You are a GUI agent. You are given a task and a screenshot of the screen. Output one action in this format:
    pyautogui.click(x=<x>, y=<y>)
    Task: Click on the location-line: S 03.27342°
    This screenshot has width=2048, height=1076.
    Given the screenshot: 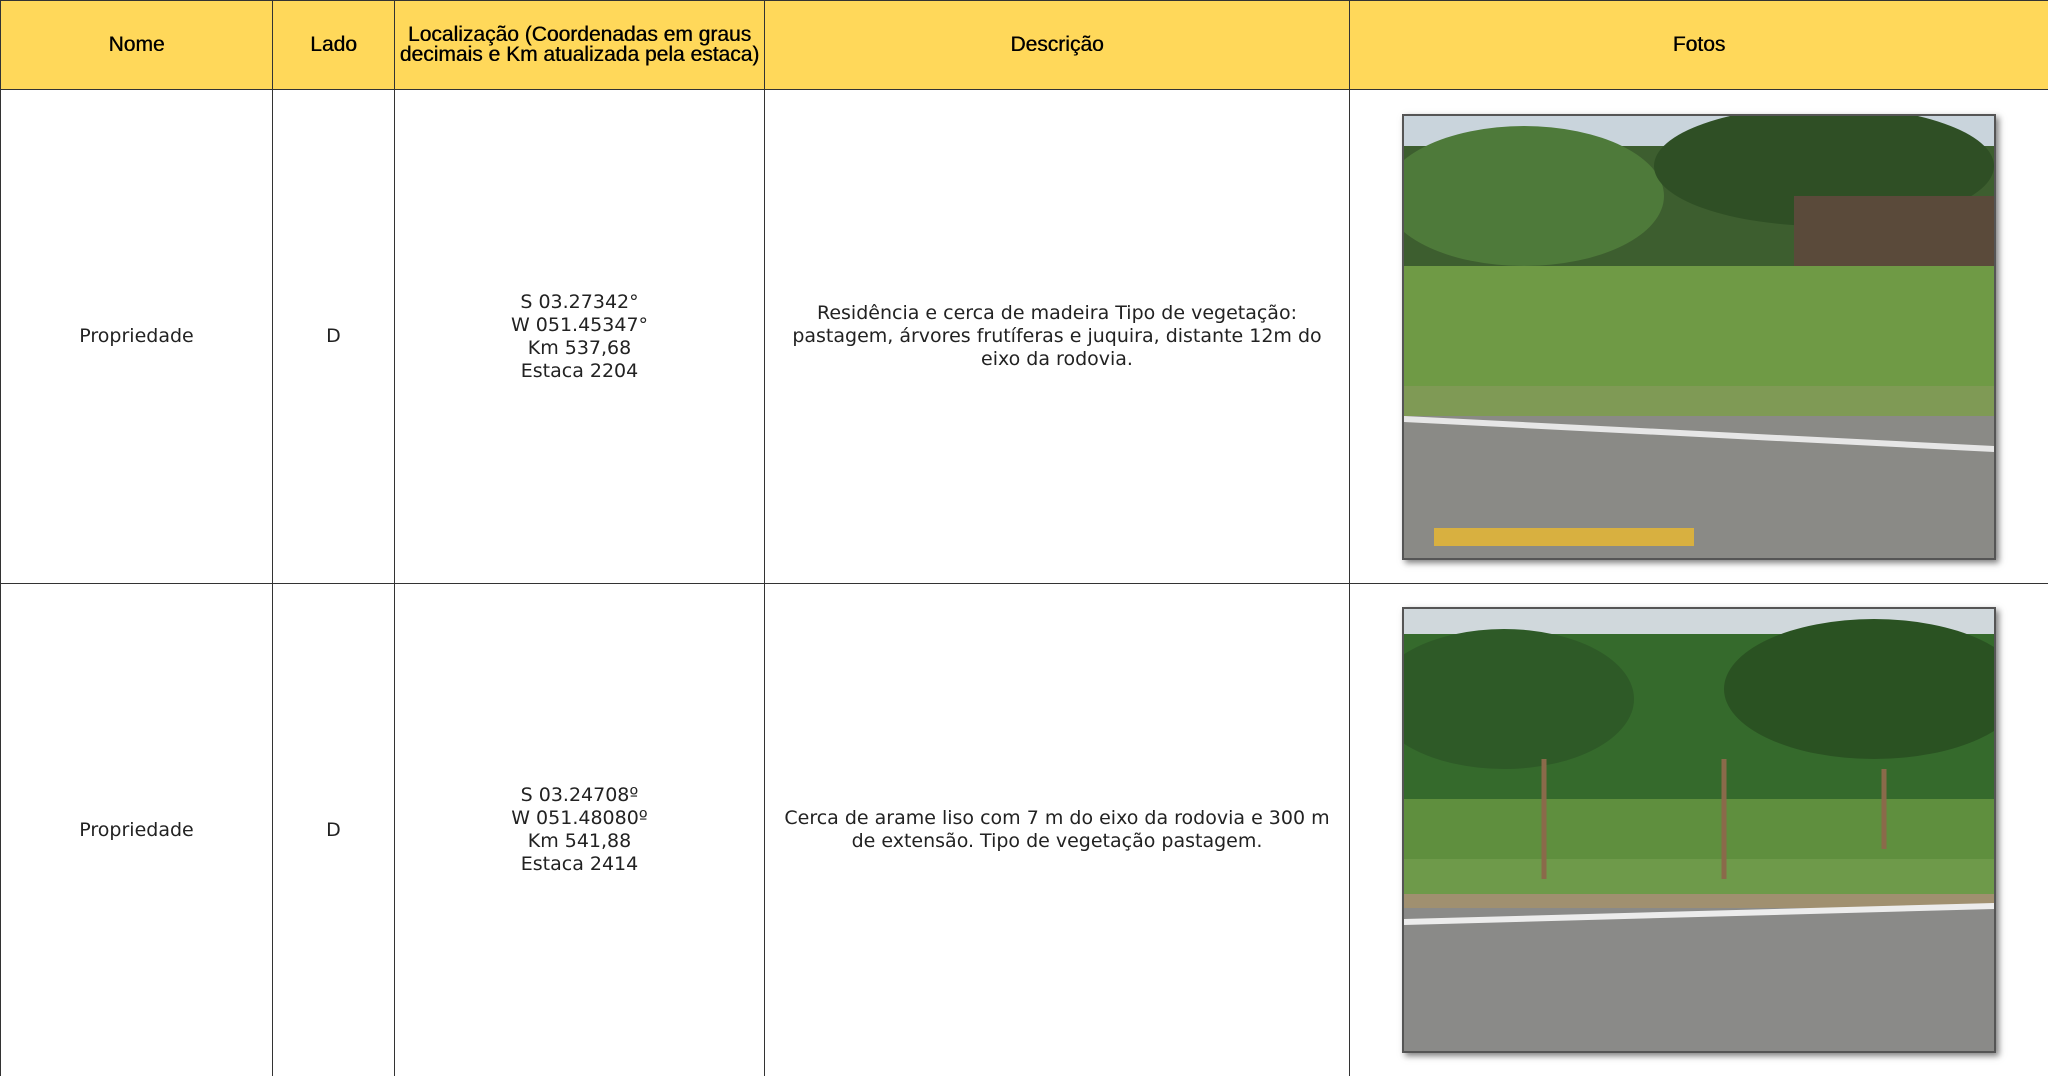 What is the action you would take?
    pyautogui.click(x=579, y=302)
    